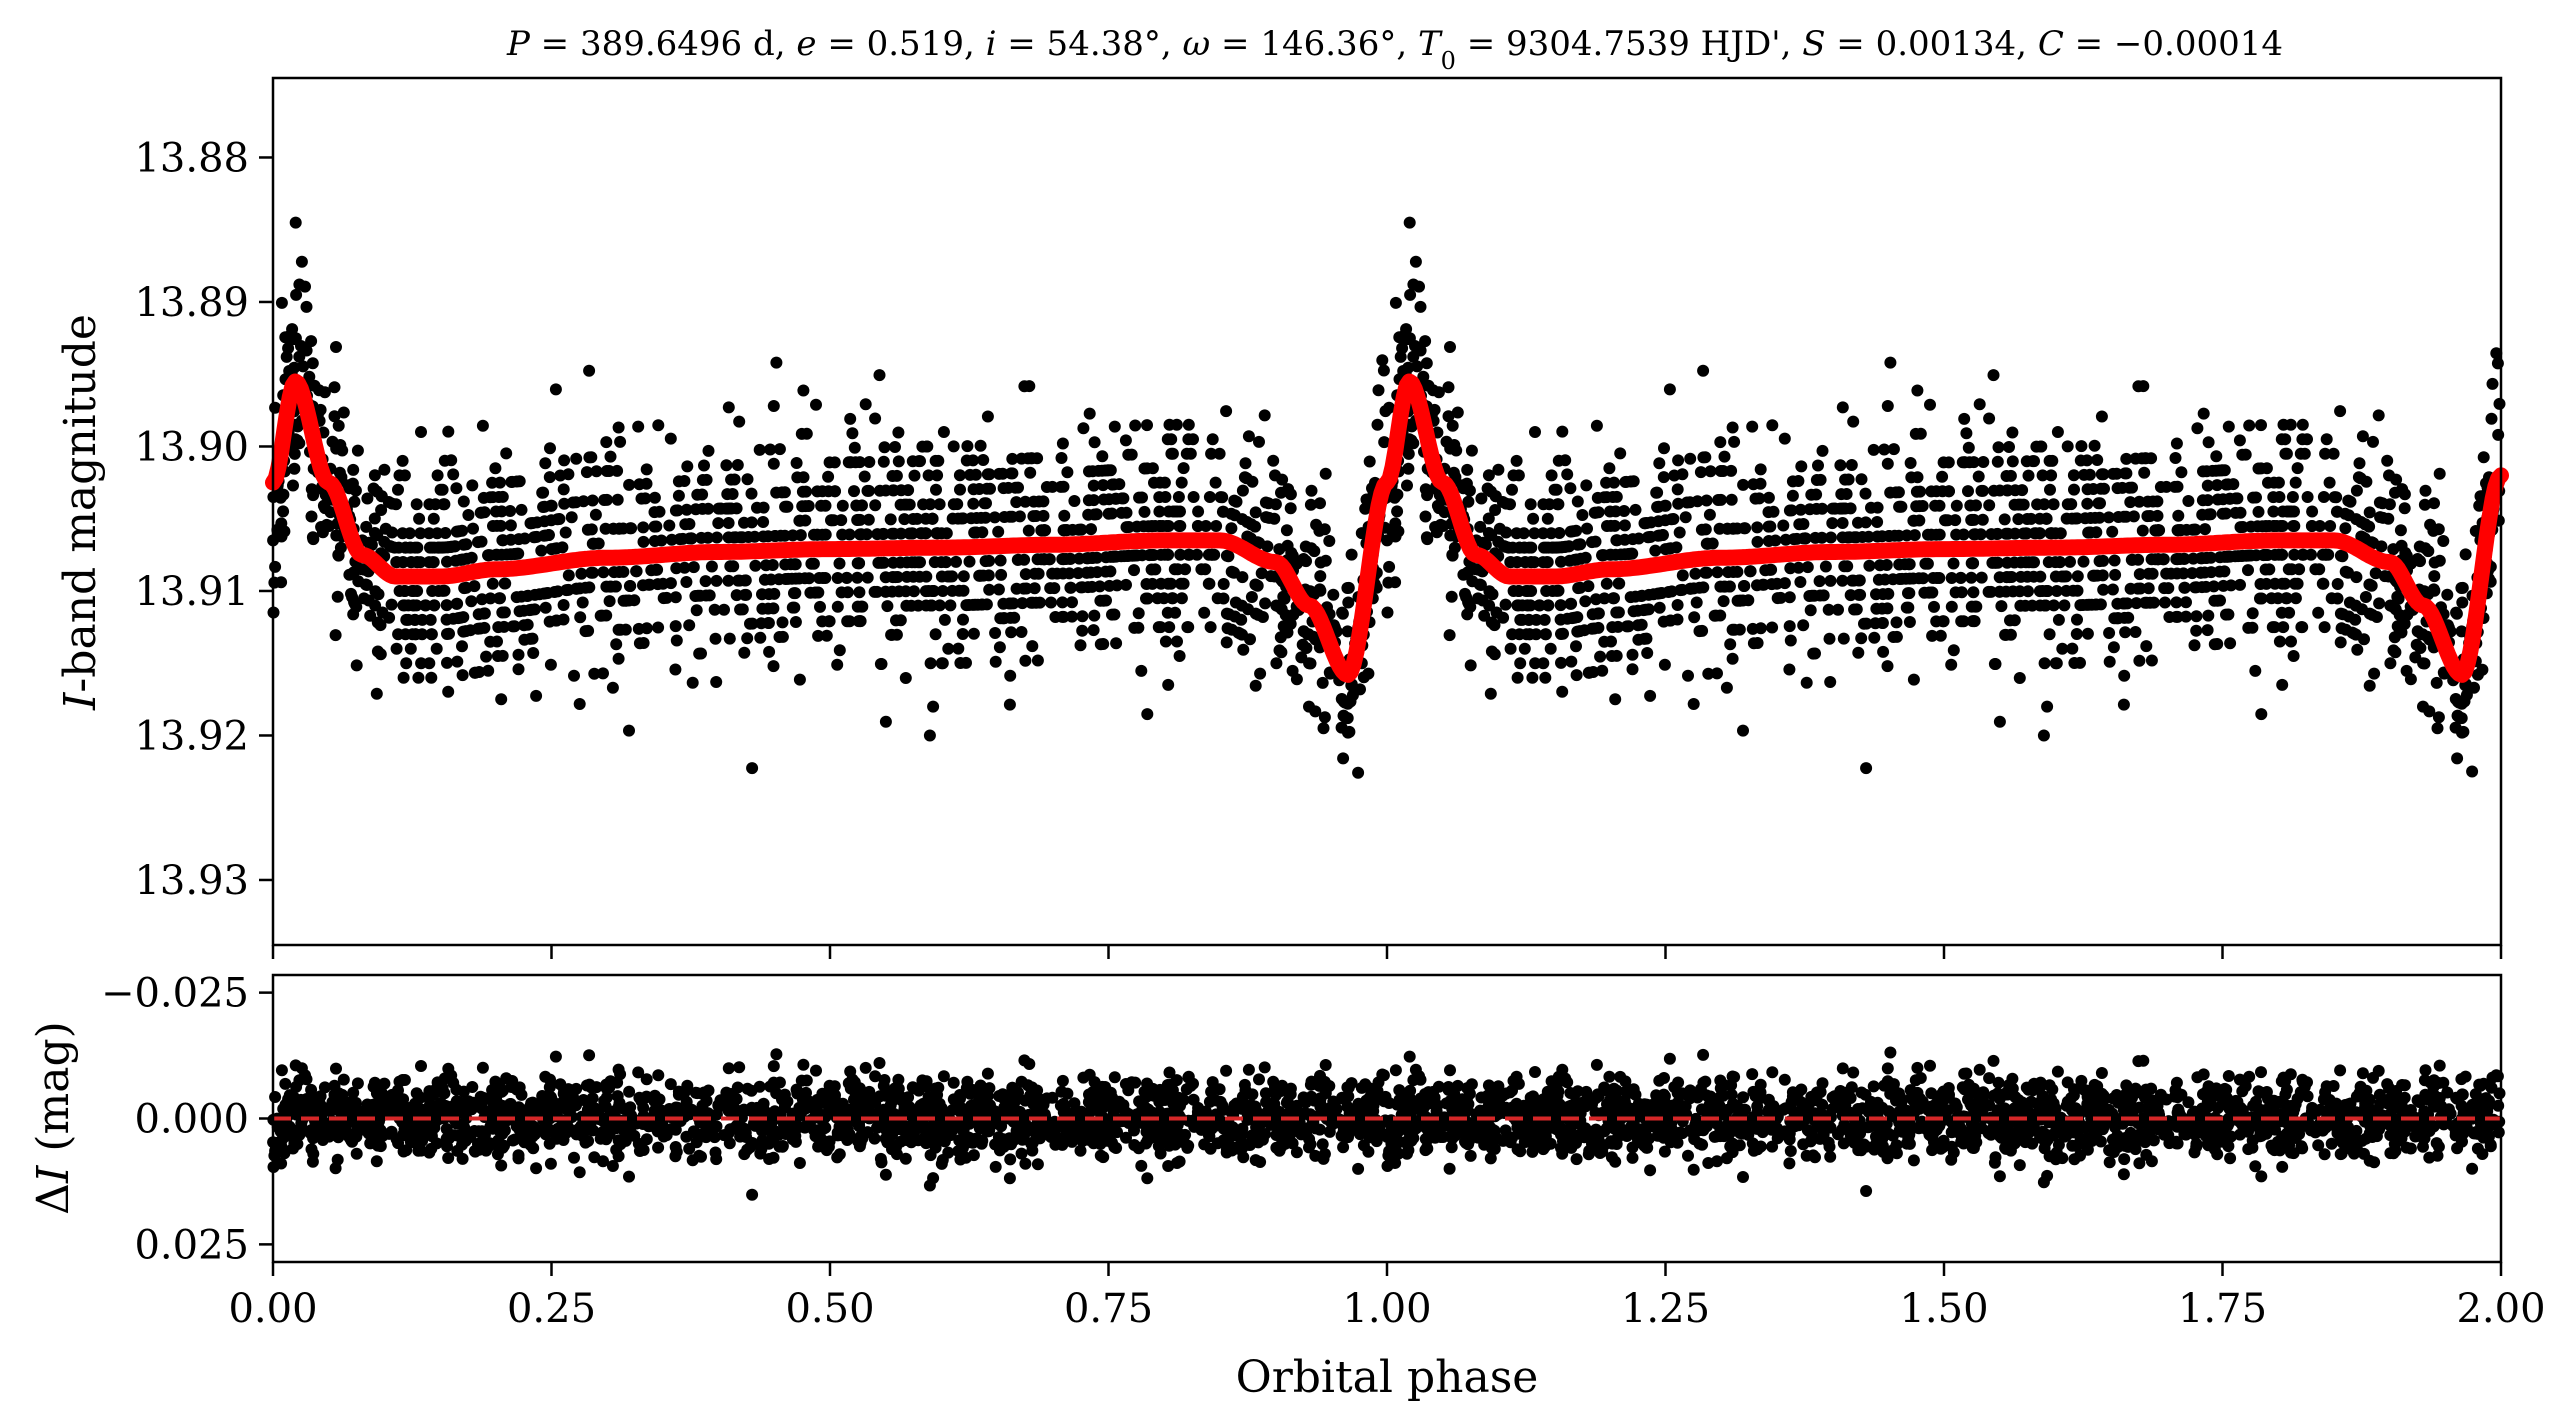 Image resolution: width=2563 pixels, height=1428 pixels. Describe the element at coordinates (1386, 1123) in the screenshot. I see `residual-points` at that location.